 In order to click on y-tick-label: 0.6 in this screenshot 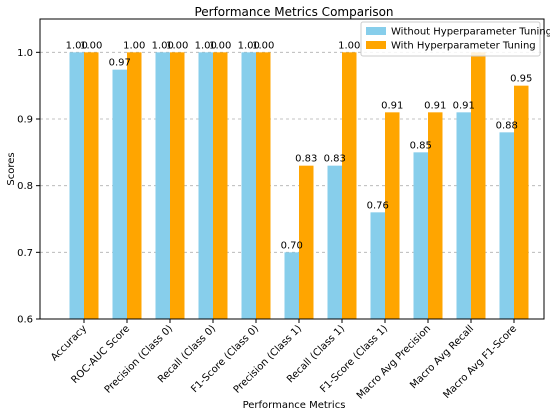, I will do `click(25, 320)`.